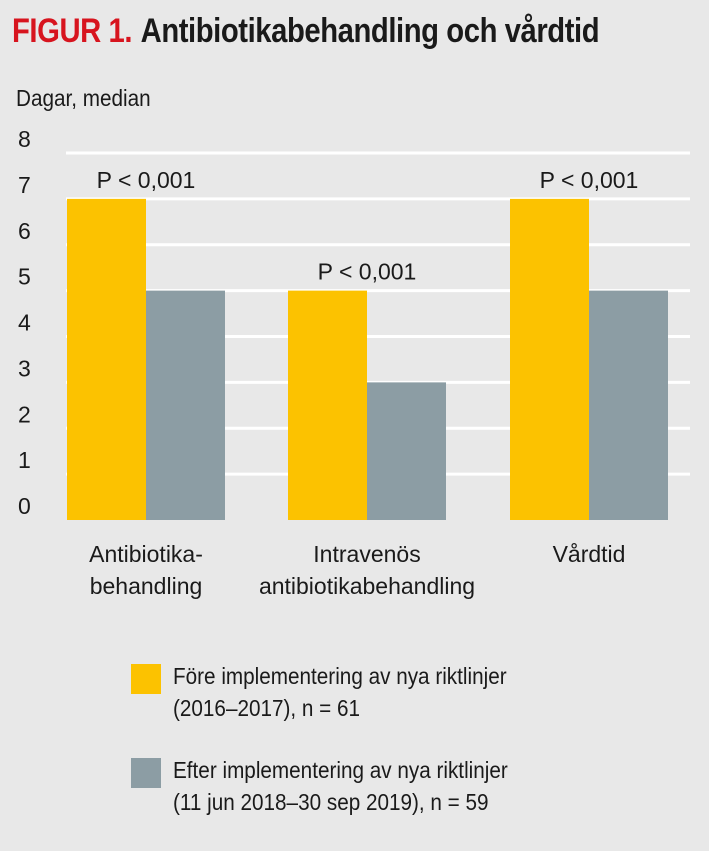 This screenshot has width=709, height=851. Describe the element at coordinates (340, 676) in the screenshot. I see `legend-label: Före implementering av nya riktlinjer` at that location.